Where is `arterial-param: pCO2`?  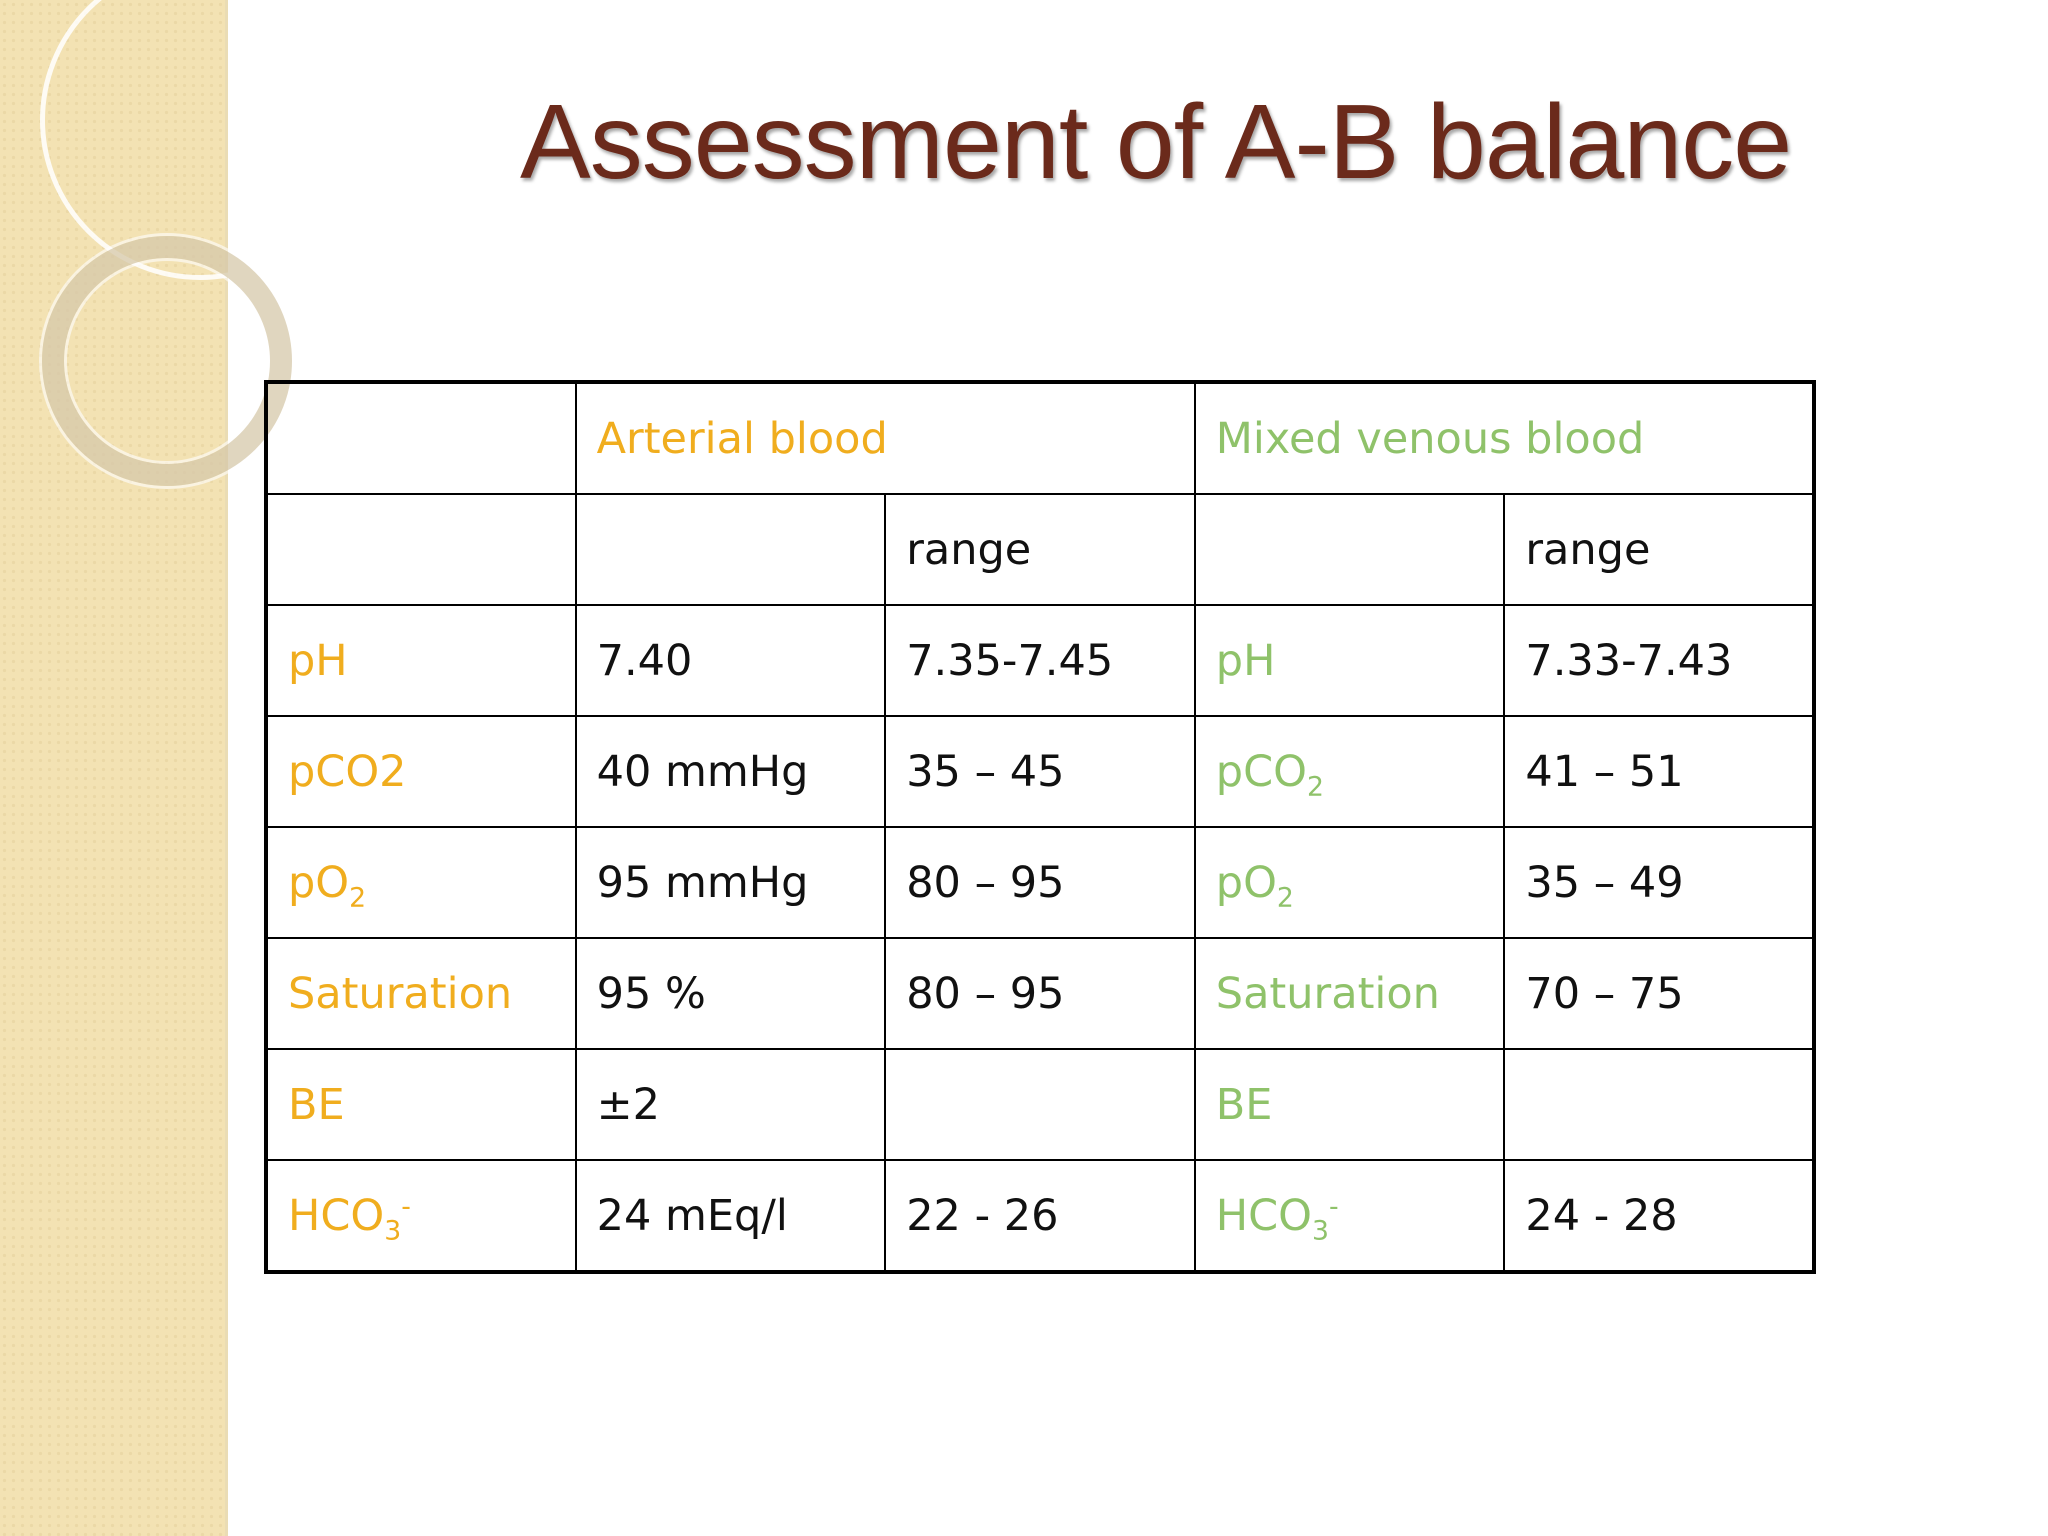 arterial-param: pCO2 is located at coordinates (421, 771).